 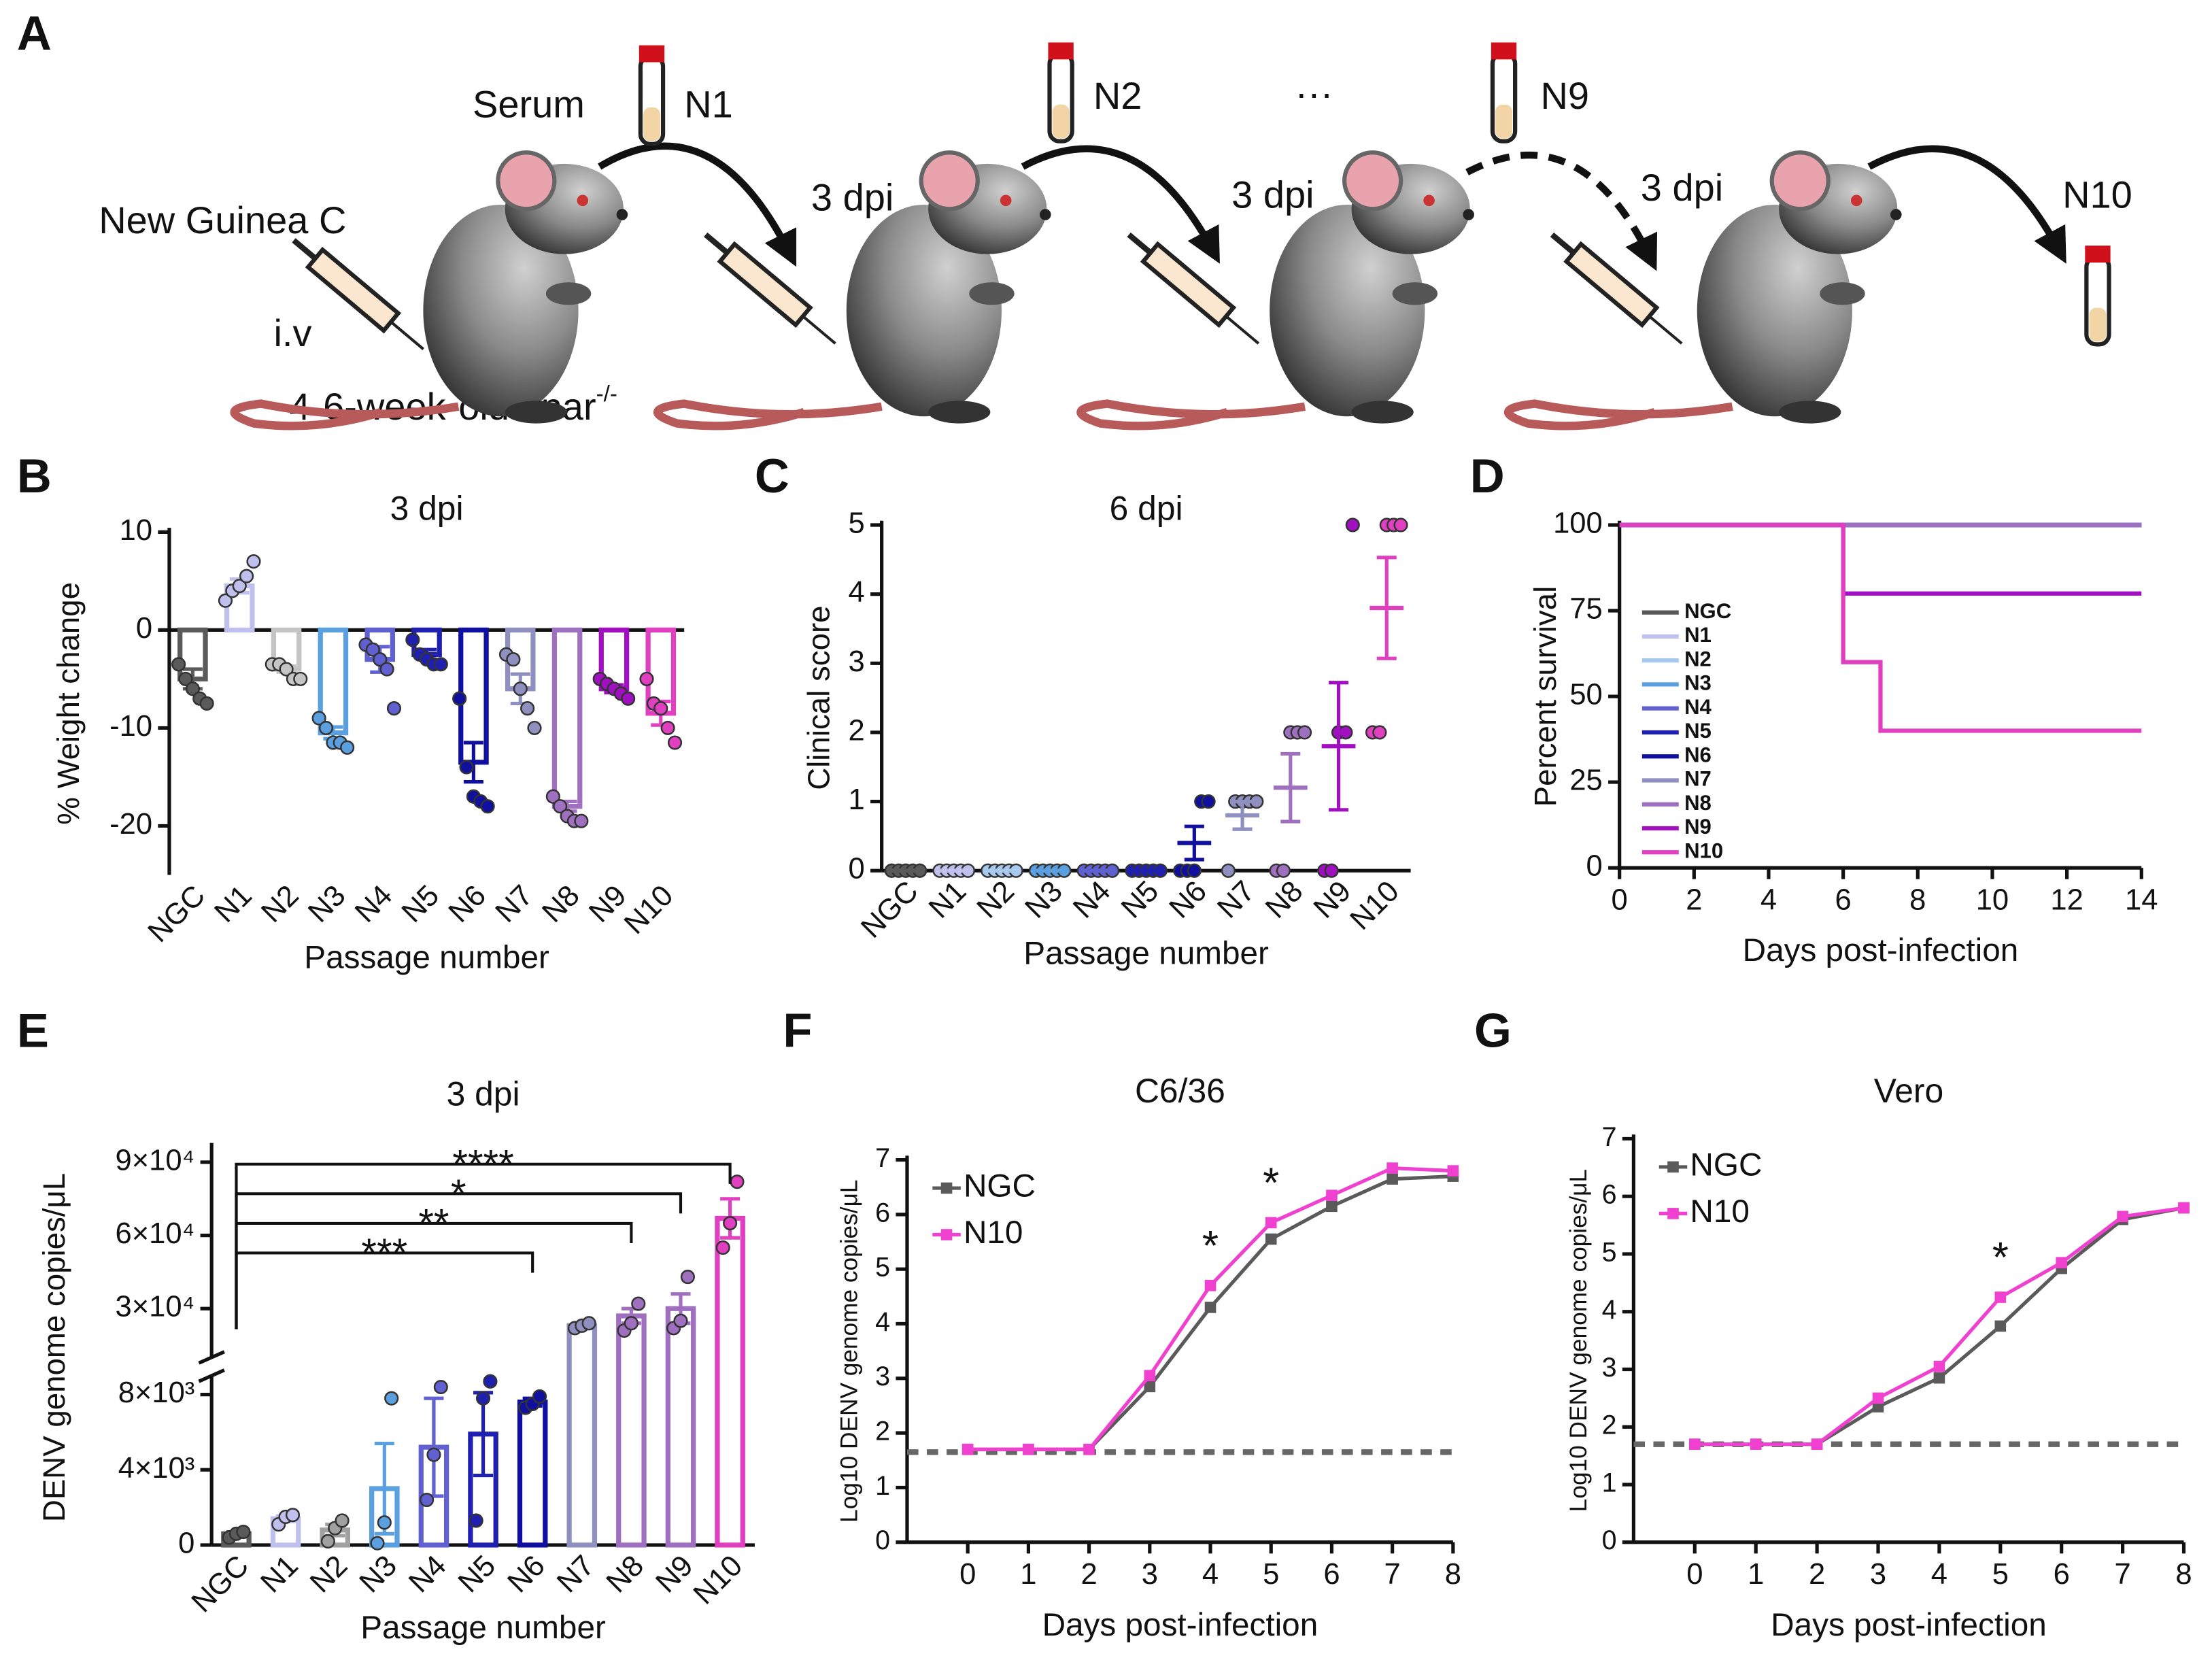 What do you see at coordinates (882, 1213) in the screenshot?
I see `y-tick-label: 6` at bounding box center [882, 1213].